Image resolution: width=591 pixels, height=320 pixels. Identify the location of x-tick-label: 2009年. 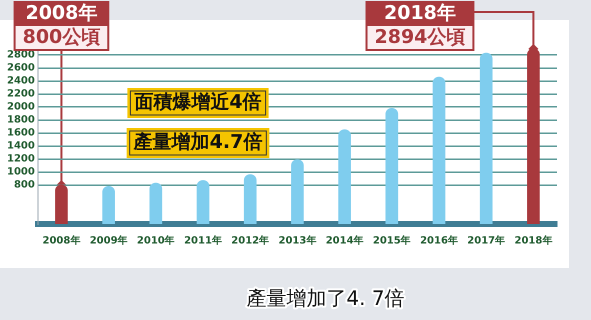
(109, 240).